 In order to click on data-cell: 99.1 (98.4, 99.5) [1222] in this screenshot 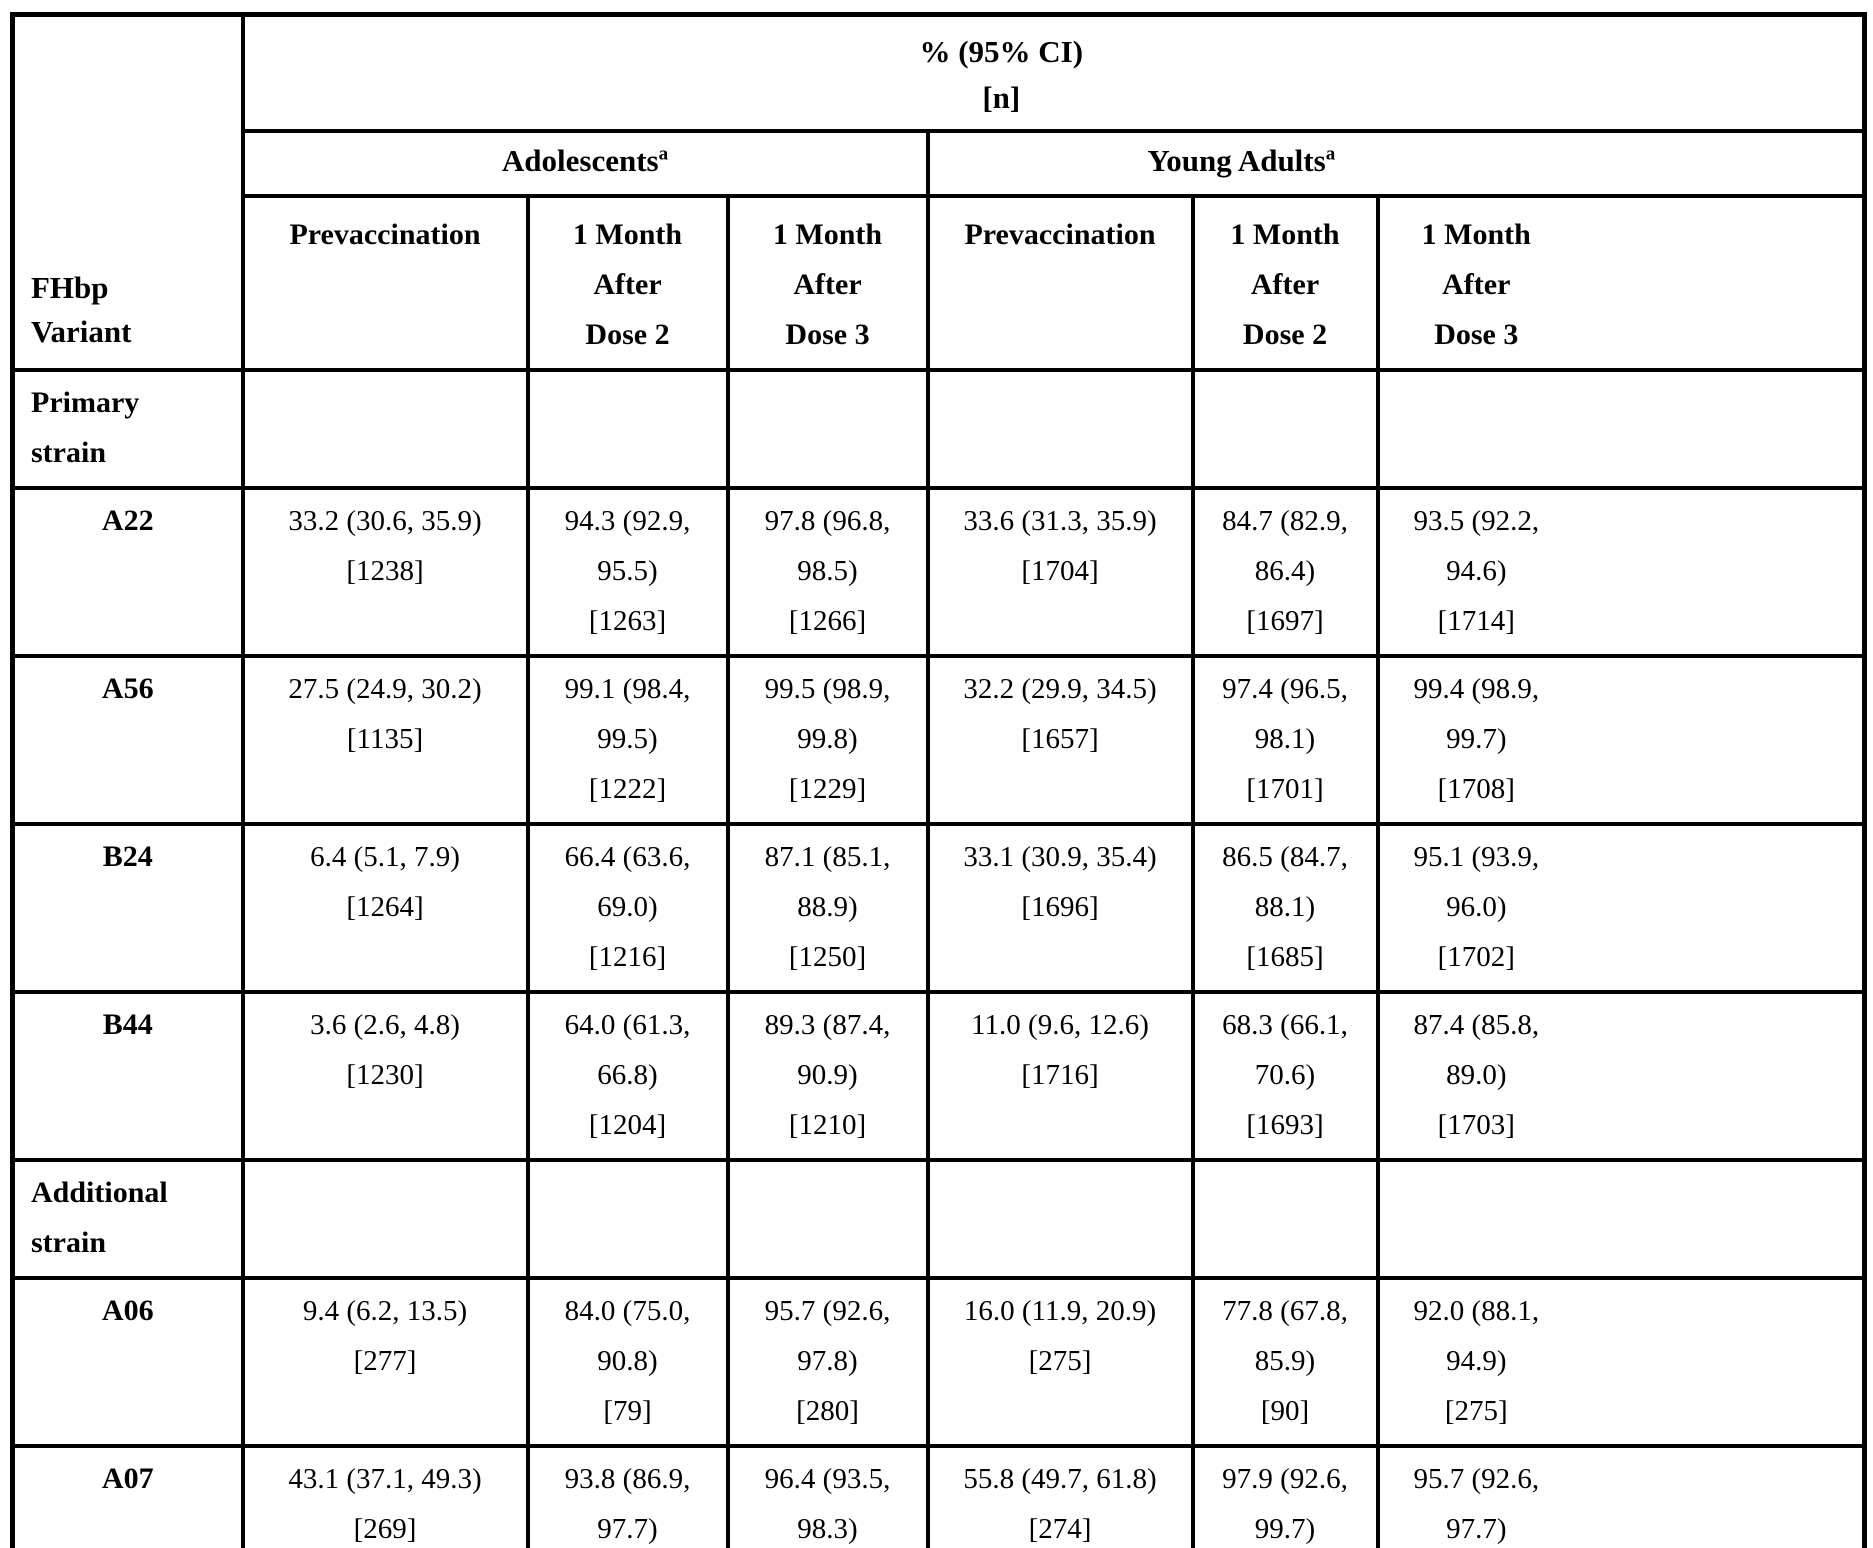, I will do `click(627, 740)`.